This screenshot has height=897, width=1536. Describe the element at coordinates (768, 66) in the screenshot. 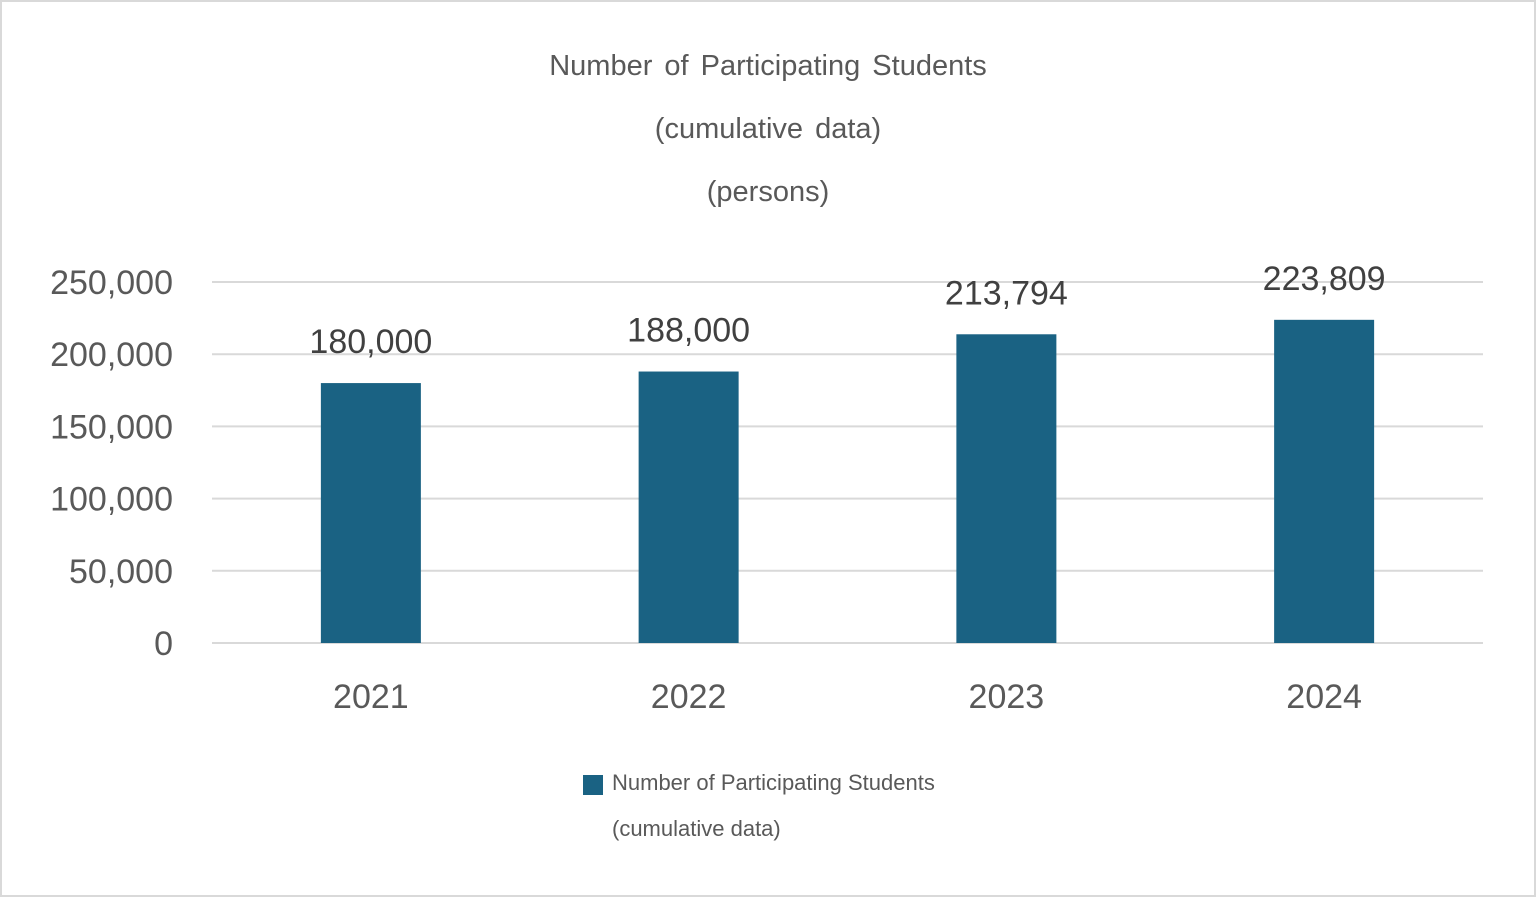

I see `chart-title-line-1: Number of Participating Students` at that location.